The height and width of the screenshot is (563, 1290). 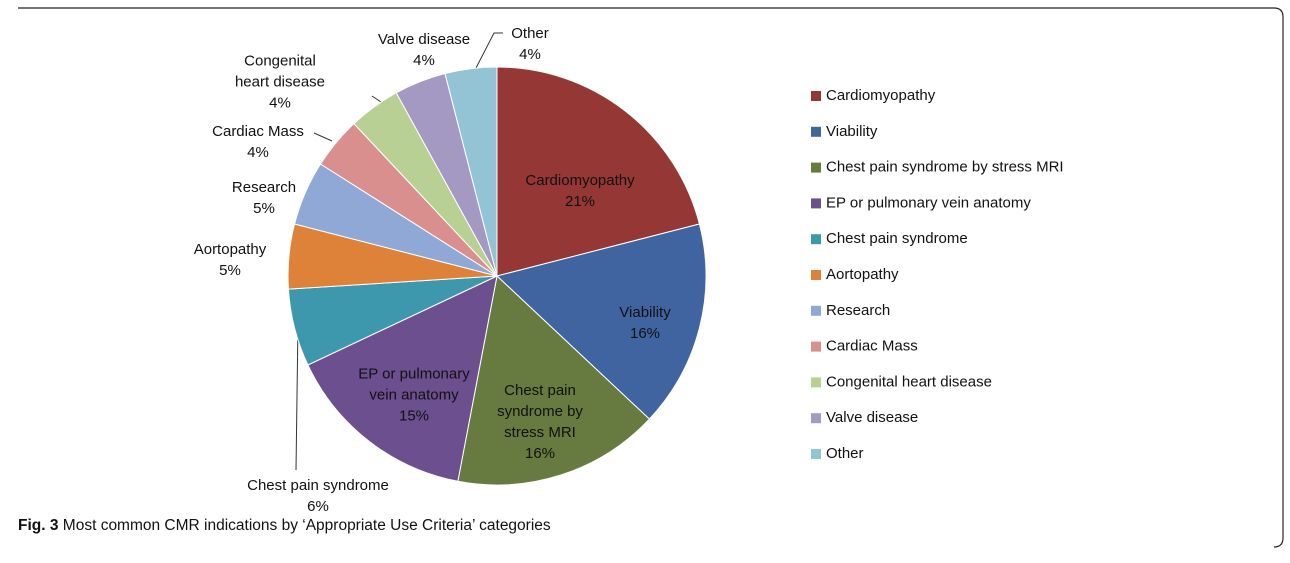 I want to click on legend-label: Aortopathy, so click(x=862, y=274).